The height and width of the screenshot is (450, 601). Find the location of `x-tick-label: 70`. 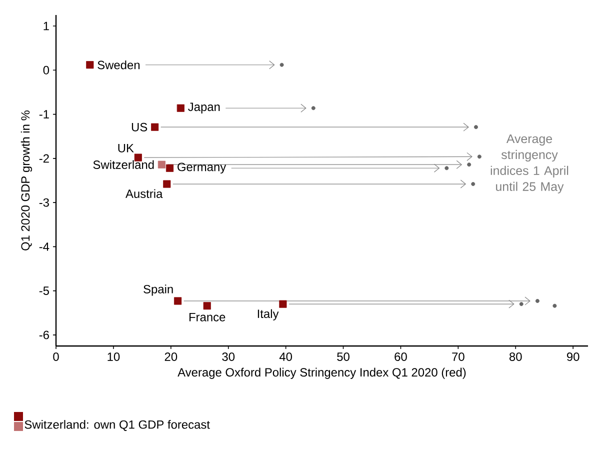

x-tick-label: 70 is located at coordinates (458, 356).